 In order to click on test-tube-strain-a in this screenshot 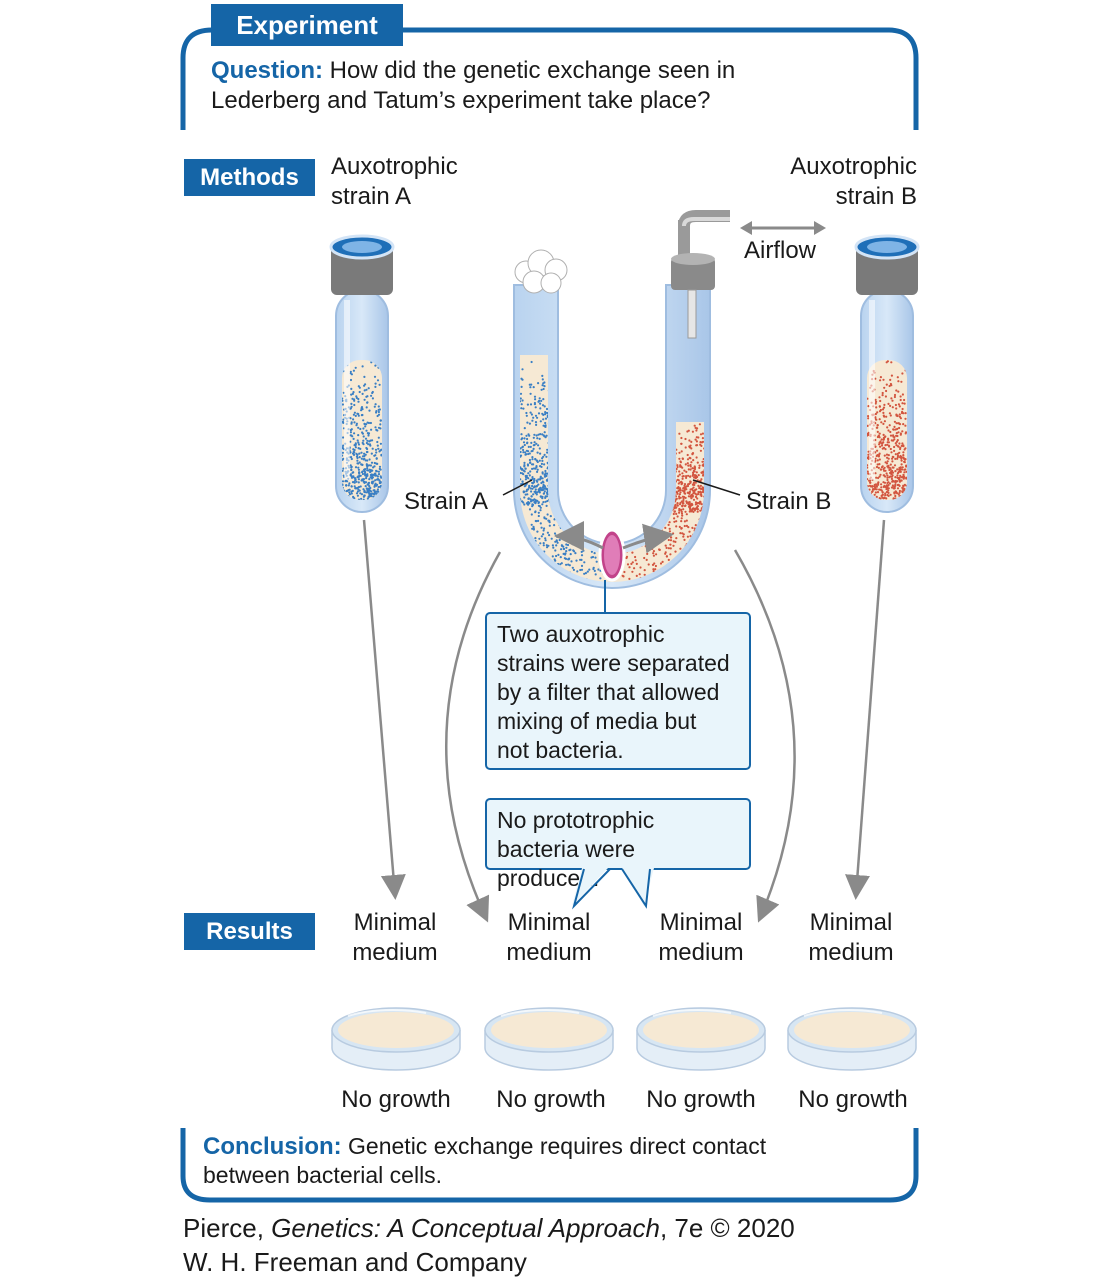, I will do `click(362, 373)`.